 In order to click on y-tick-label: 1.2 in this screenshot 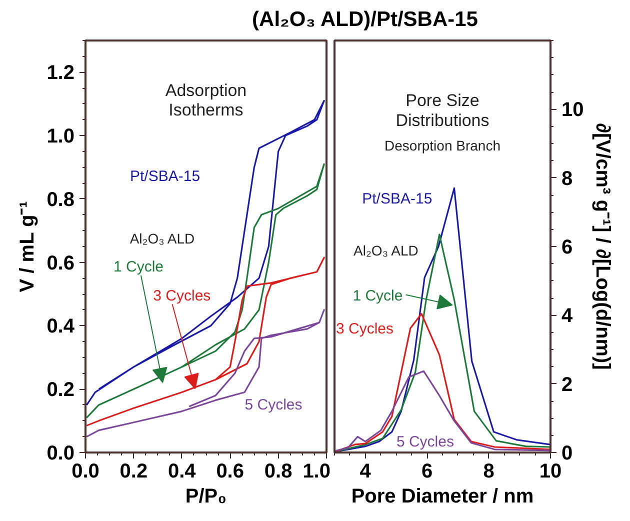, I will do `click(60, 73)`.